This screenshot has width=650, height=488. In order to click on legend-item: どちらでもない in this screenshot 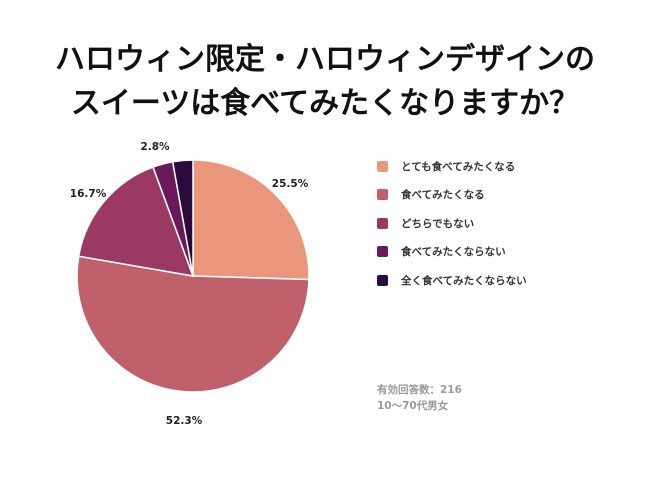, I will do `click(452, 223)`.